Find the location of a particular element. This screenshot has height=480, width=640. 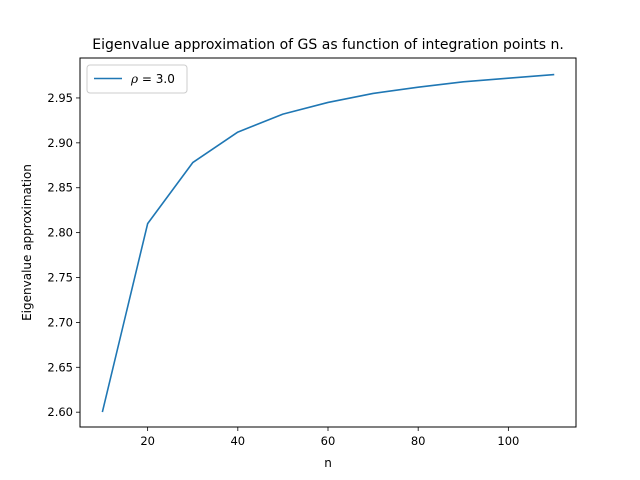

legend-box is located at coordinates (137, 79).